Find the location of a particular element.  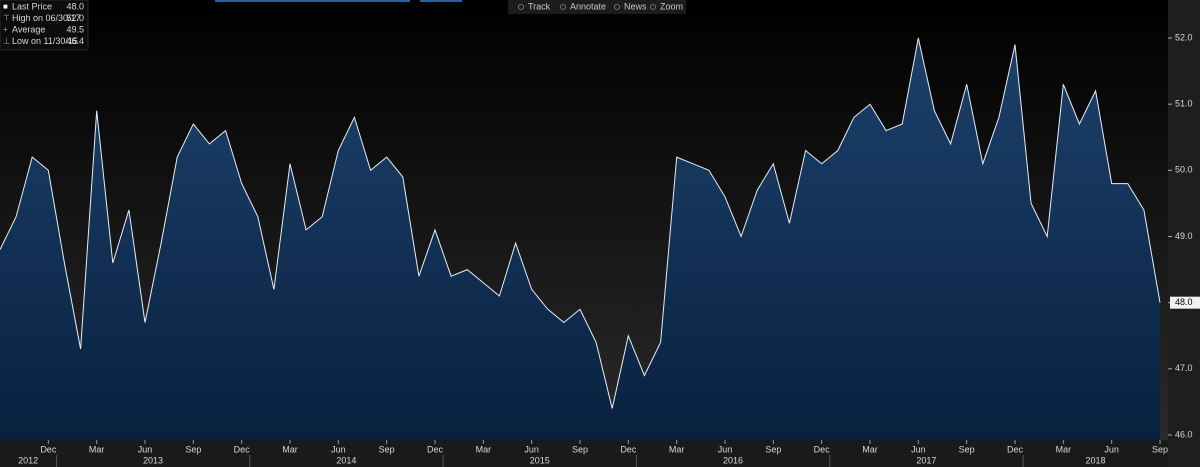

toolbar is located at coordinates (597, 7).